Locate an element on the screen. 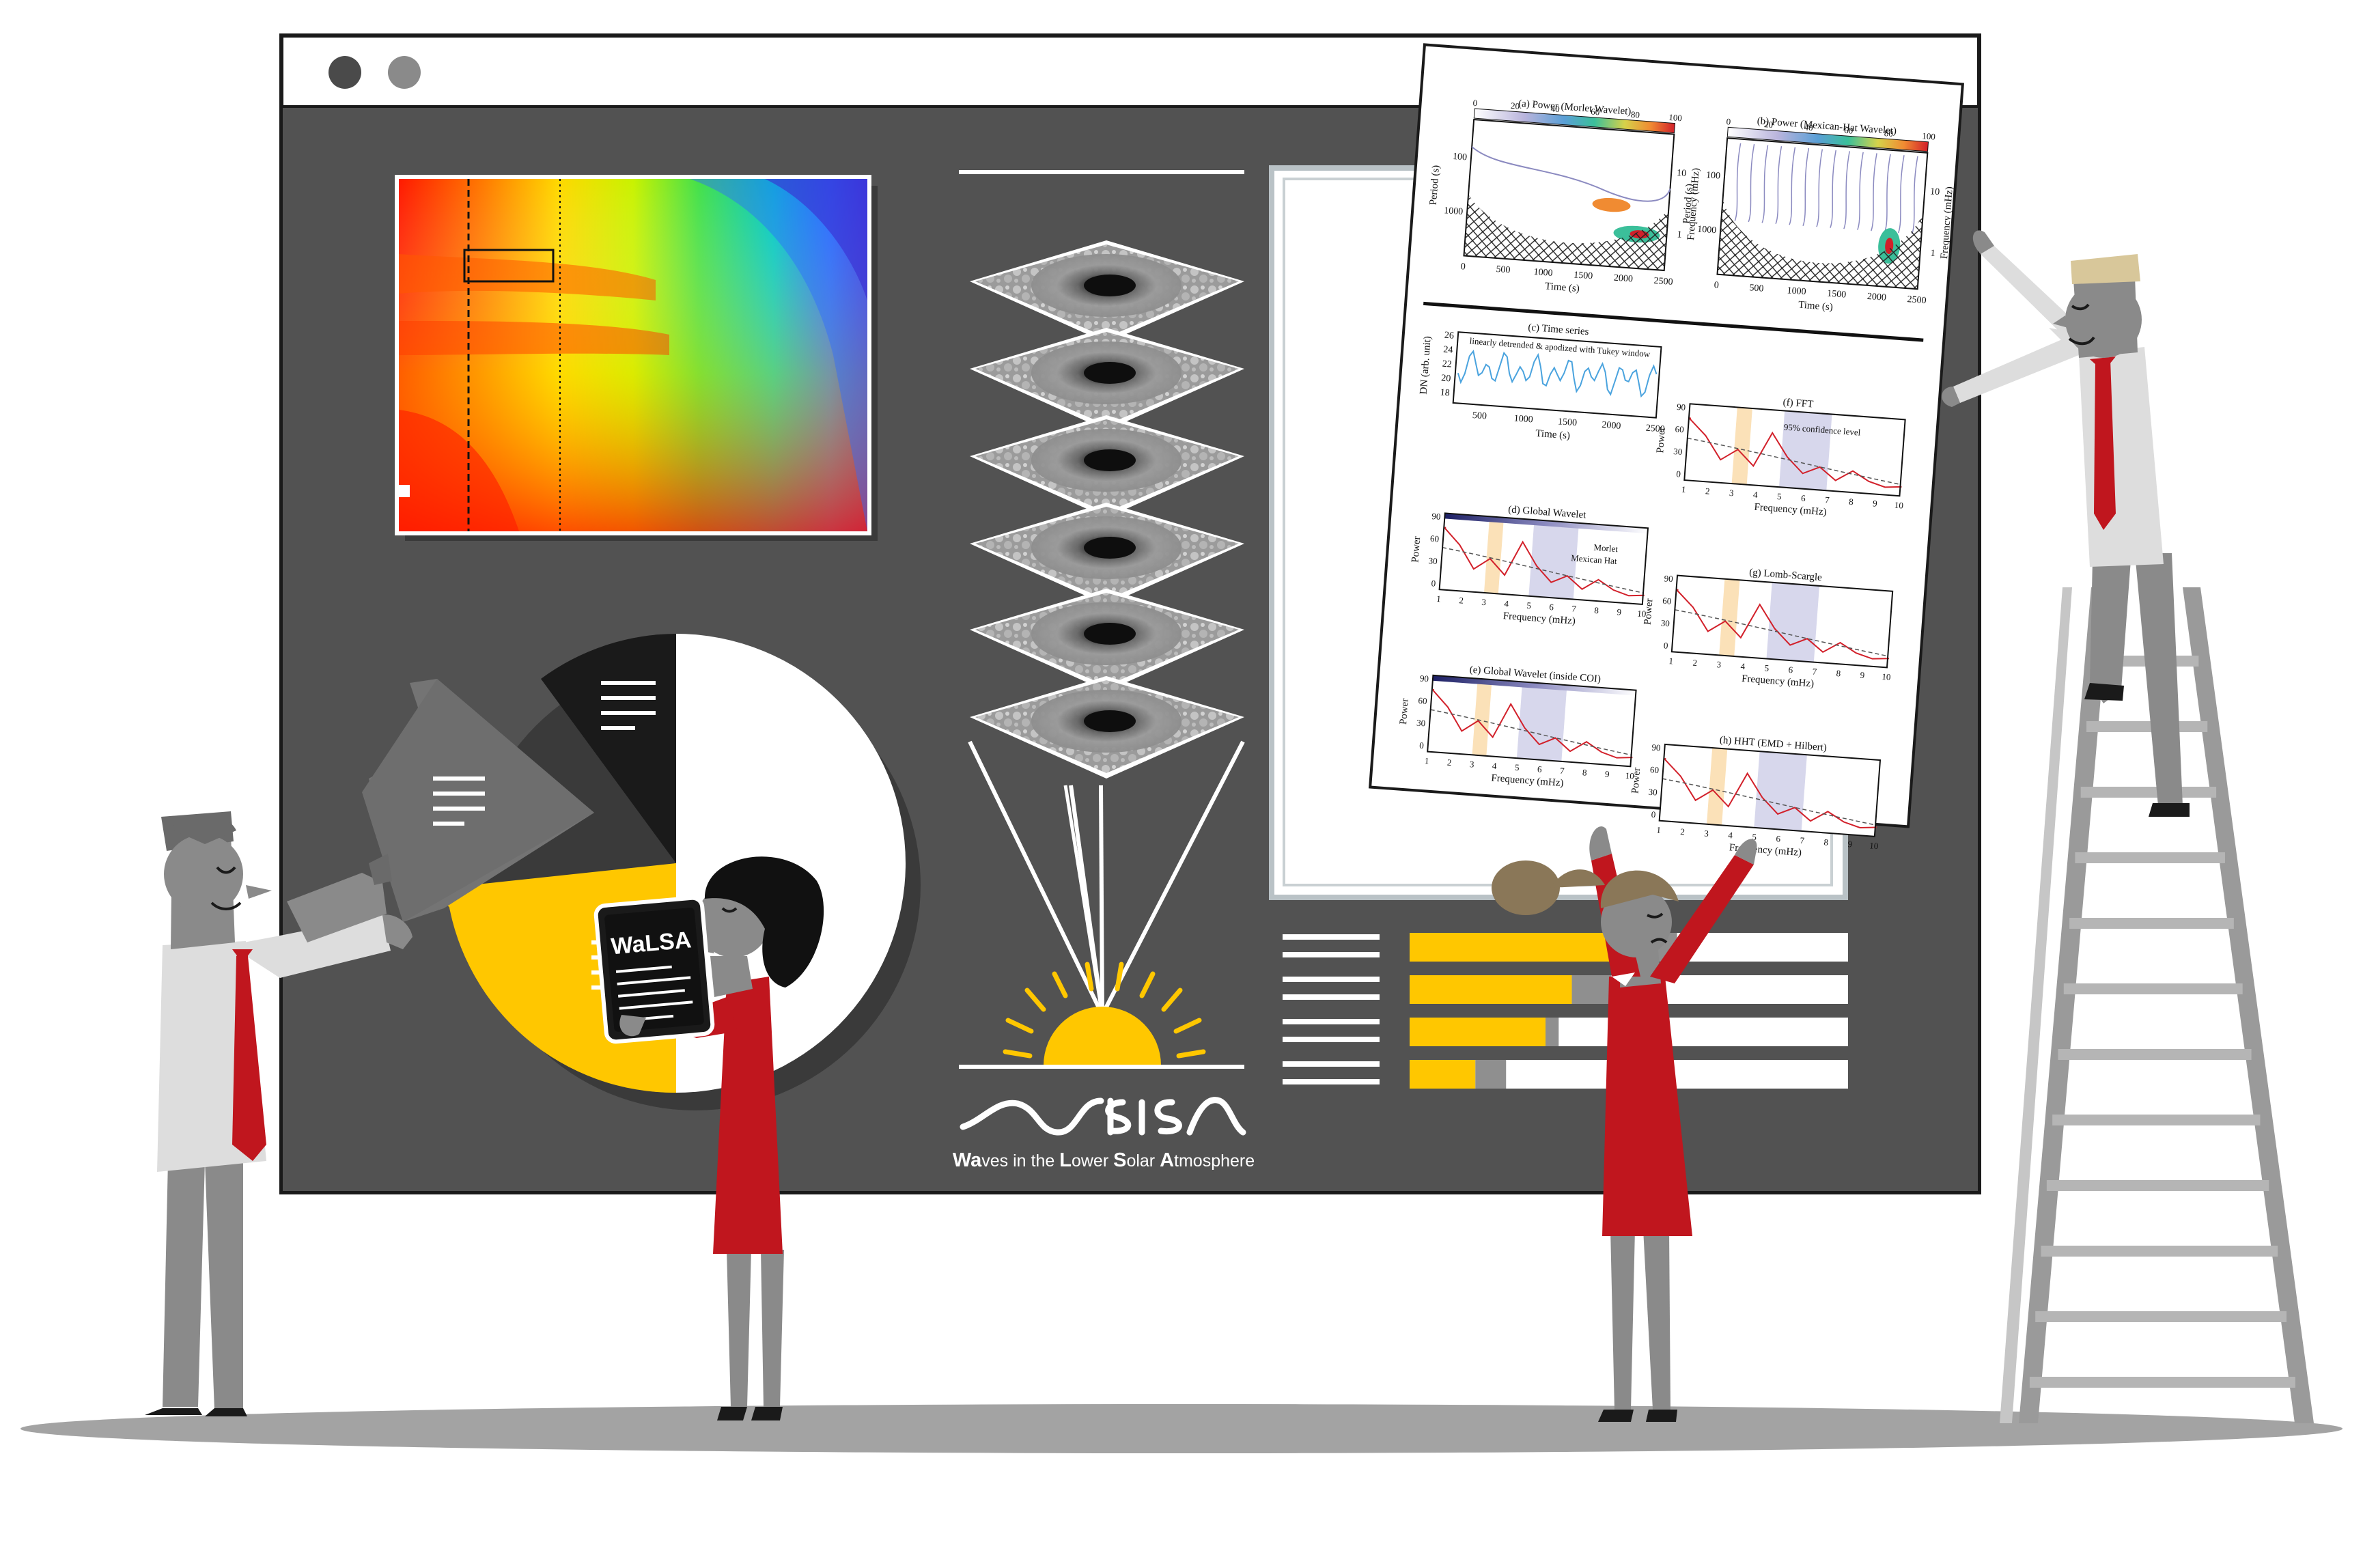 The height and width of the screenshot is (1568, 2363). window-dot-dark is located at coordinates (344, 72).